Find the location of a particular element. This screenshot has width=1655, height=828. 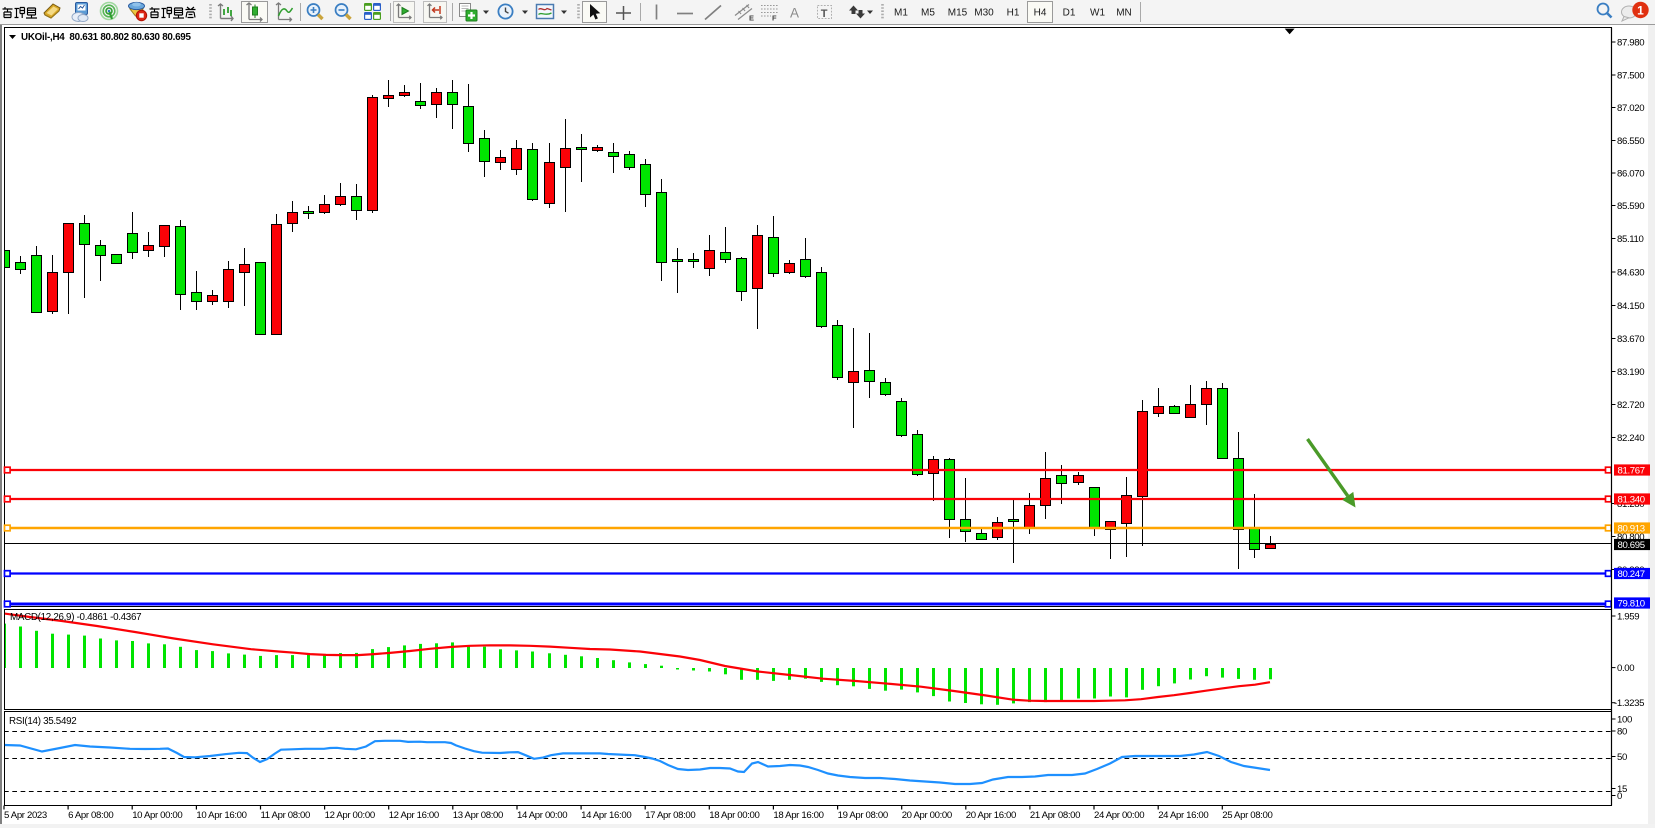

svg-text: 10 Apr 16:00 is located at coordinates (221, 815).